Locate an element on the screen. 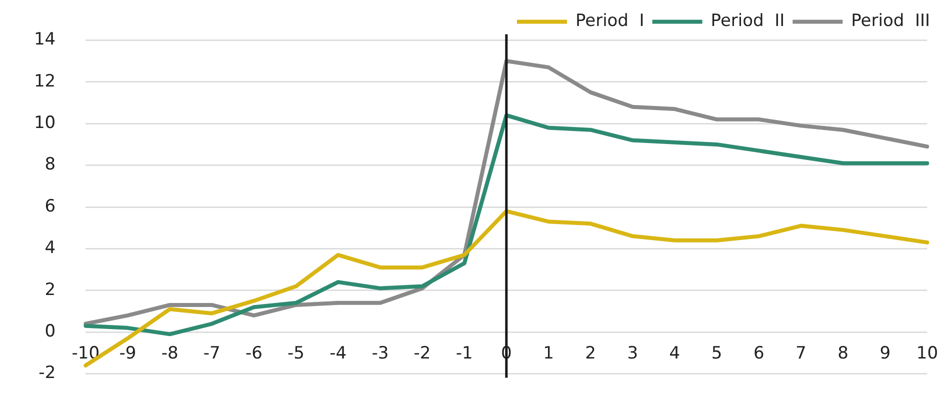 The image size is (950, 414). y-tick-label: 12 is located at coordinates (45, 81).